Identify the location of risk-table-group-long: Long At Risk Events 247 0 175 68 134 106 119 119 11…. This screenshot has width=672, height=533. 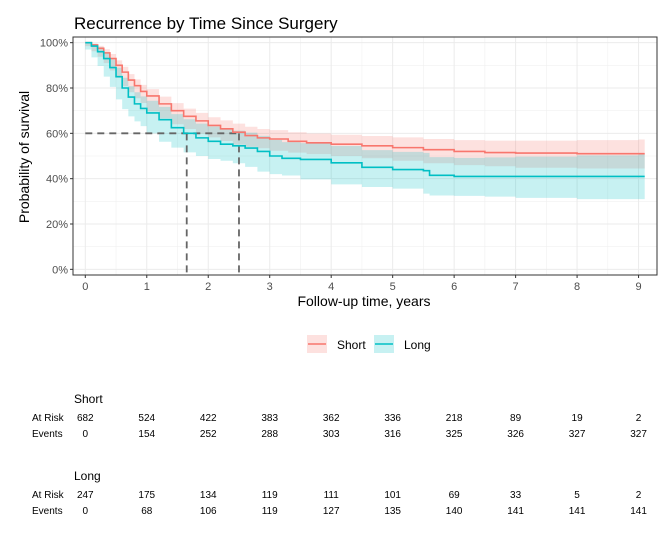
(339, 493).